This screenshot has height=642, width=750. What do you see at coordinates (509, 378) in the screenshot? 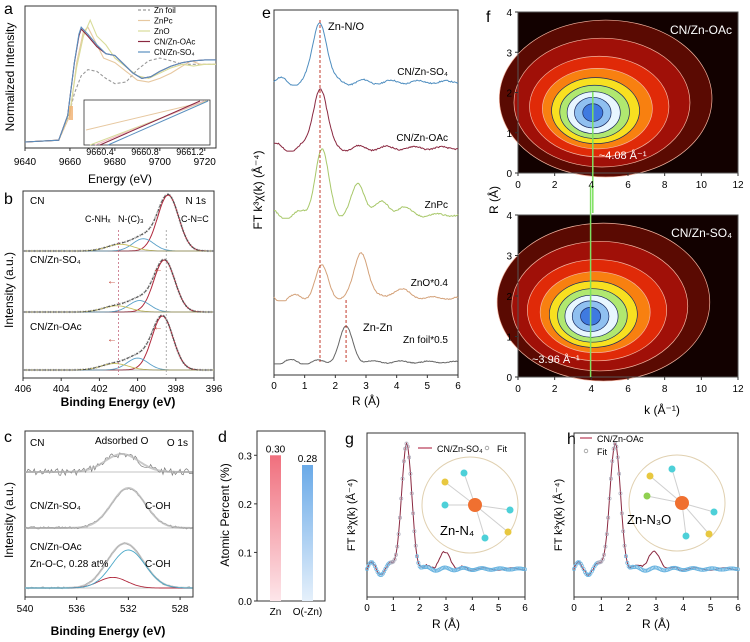
I see `y-tick-f-1-0: 0` at bounding box center [509, 378].